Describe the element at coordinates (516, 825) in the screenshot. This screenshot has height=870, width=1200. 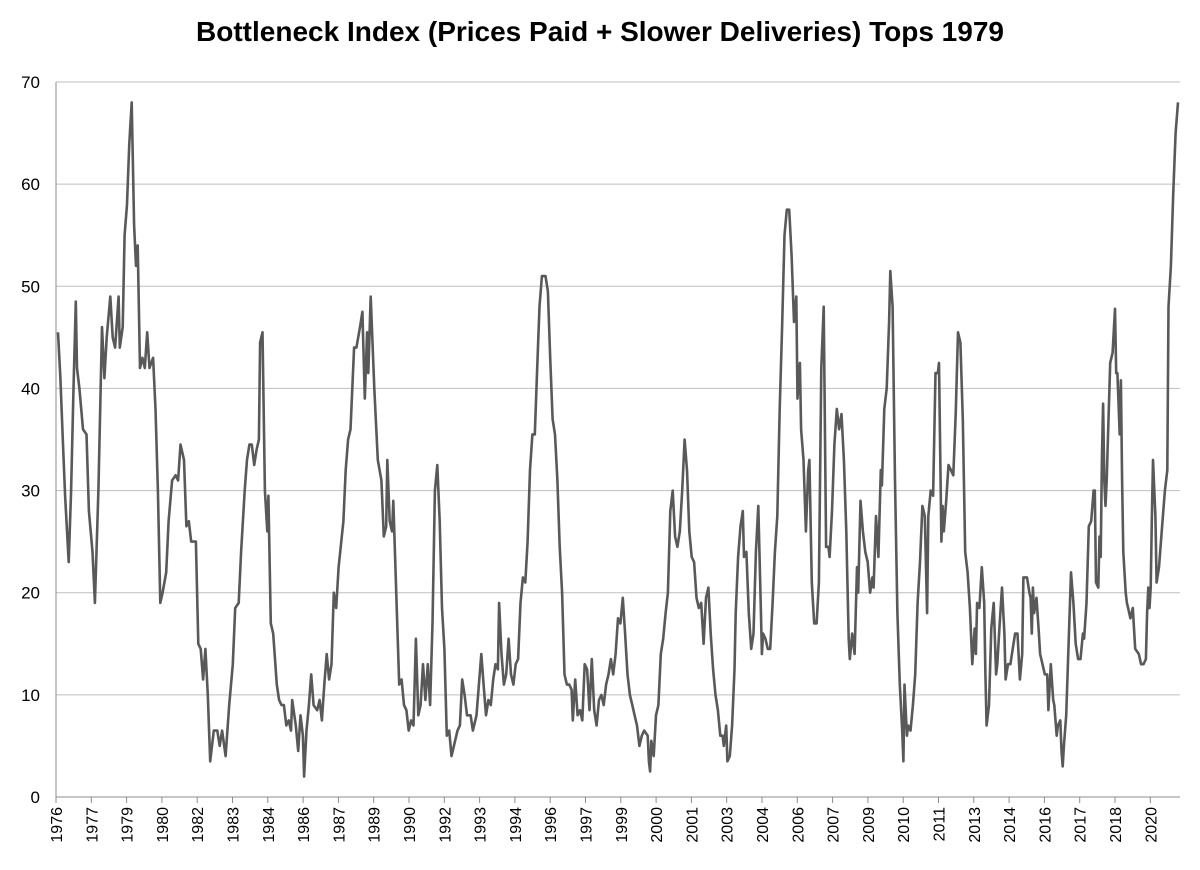
I see `x-tick-label: 1994` at that location.